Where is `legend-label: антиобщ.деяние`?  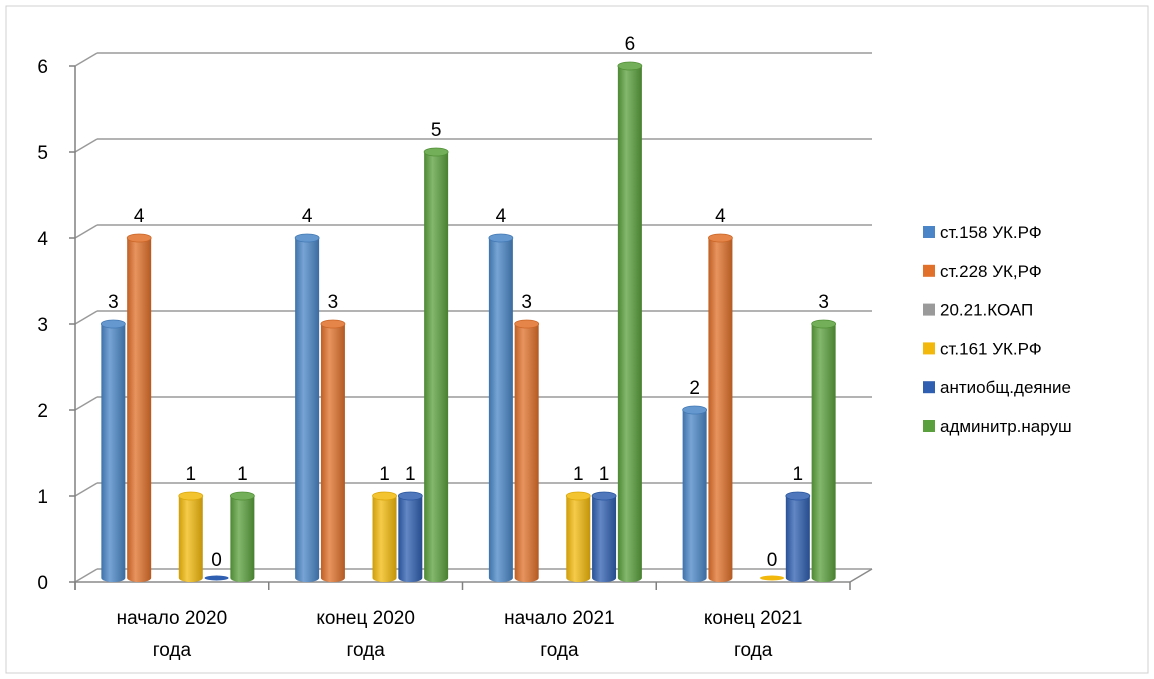 legend-label: антиобщ.деяние is located at coordinates (1005, 387).